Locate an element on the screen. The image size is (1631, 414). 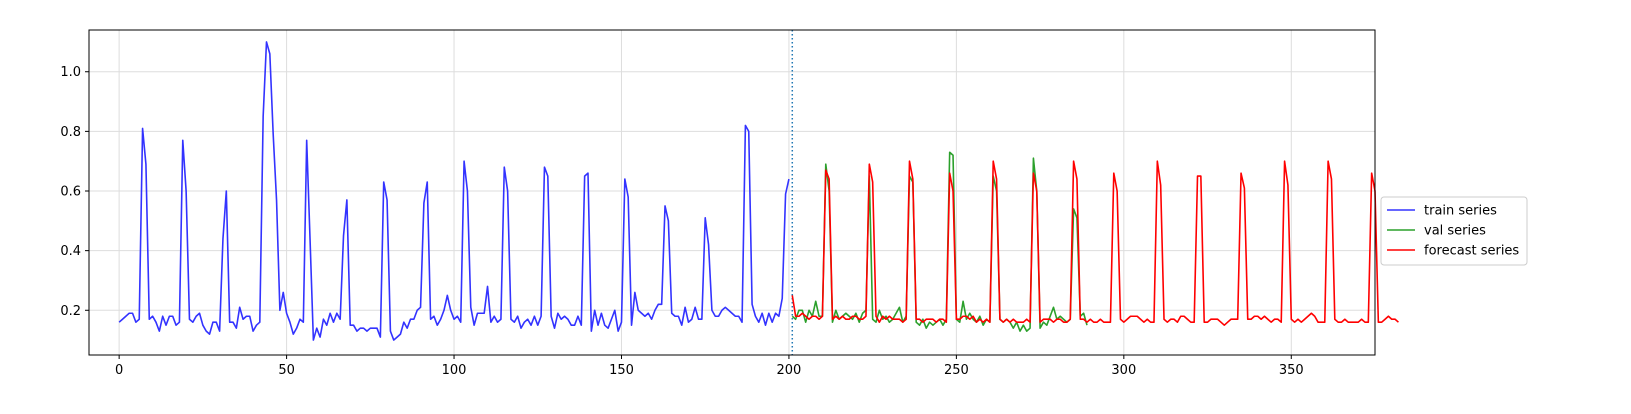
y-tick-label: 1.0 is located at coordinates (70, 72).